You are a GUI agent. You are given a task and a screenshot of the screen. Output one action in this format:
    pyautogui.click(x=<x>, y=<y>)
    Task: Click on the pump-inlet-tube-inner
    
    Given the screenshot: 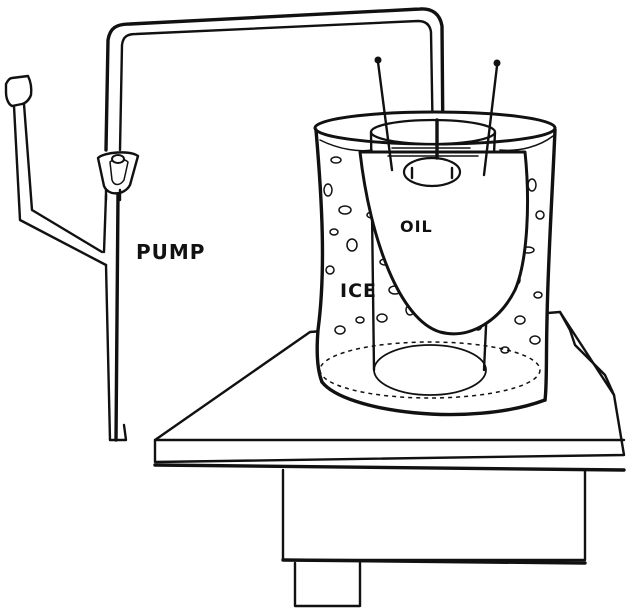 What is the action you would take?
    pyautogui.click(x=63, y=178)
    